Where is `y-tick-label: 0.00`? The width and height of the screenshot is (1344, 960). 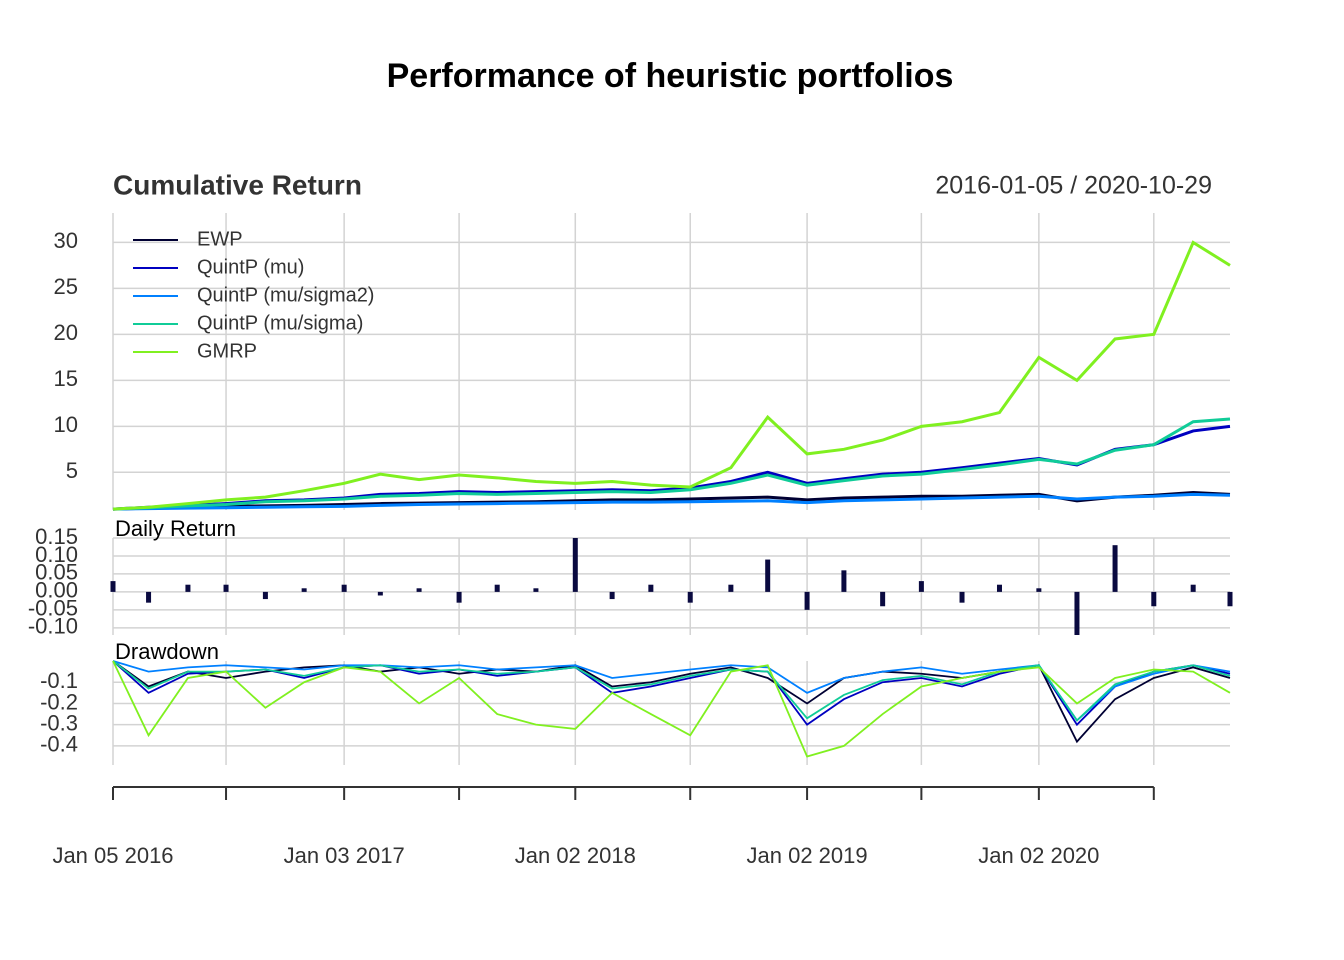 y-tick-label: 0.00 is located at coordinates (56, 590).